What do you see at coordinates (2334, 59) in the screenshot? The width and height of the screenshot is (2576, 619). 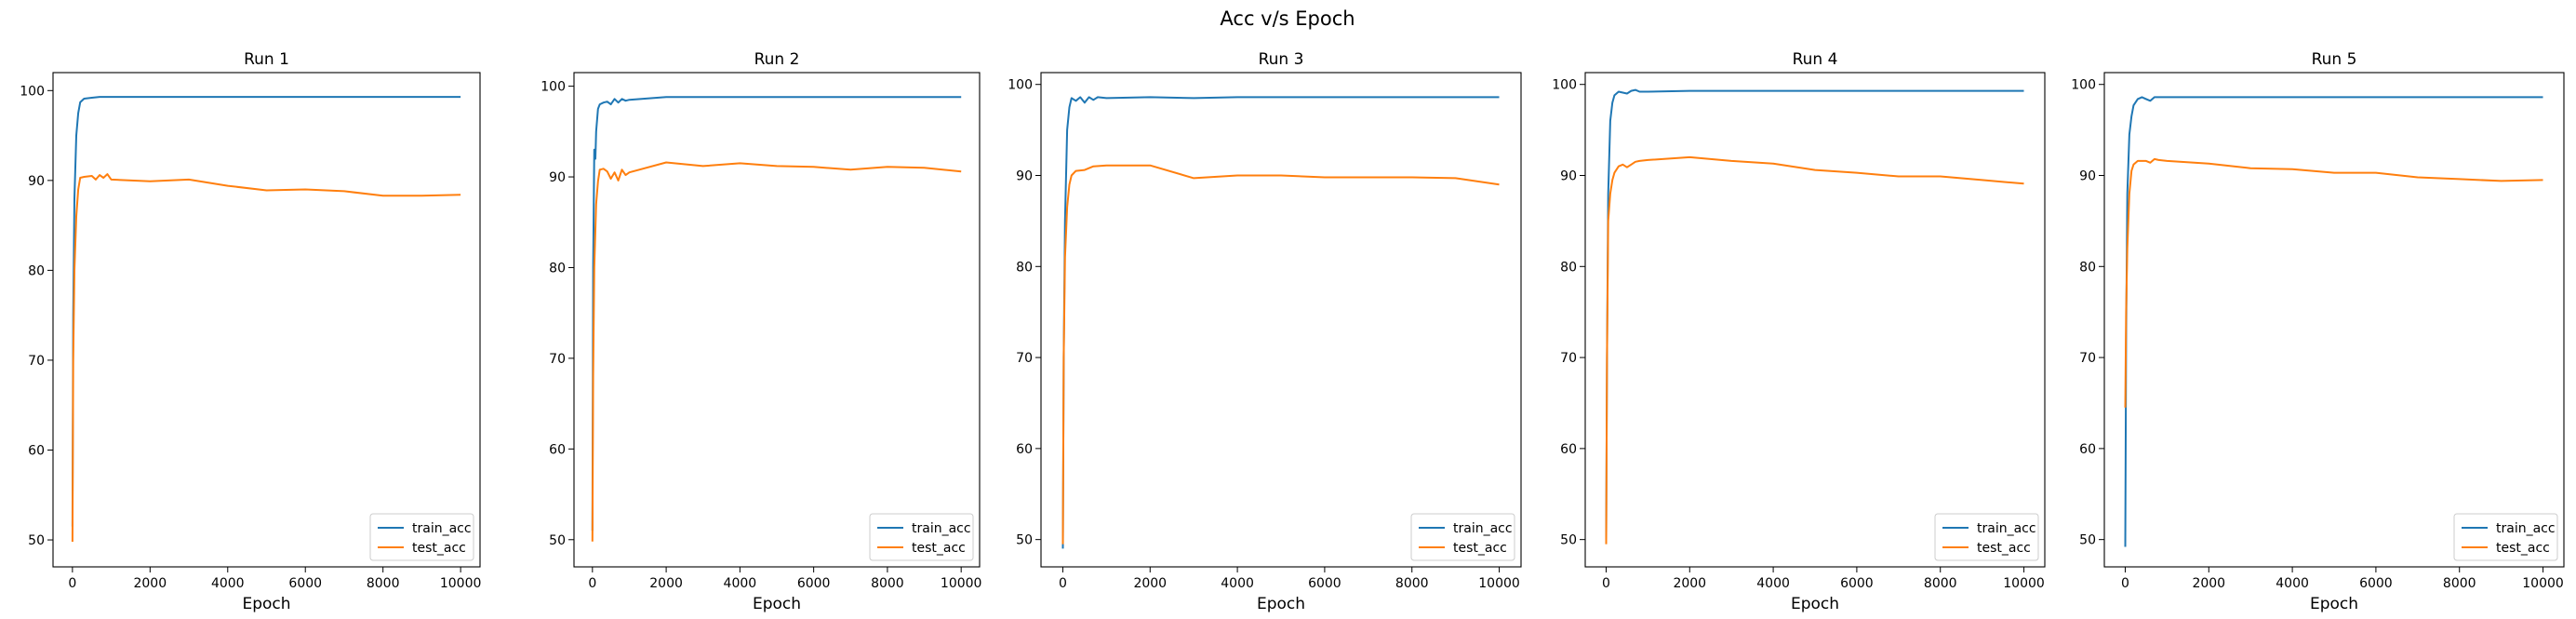 I see `subplot-title: Run 5` at bounding box center [2334, 59].